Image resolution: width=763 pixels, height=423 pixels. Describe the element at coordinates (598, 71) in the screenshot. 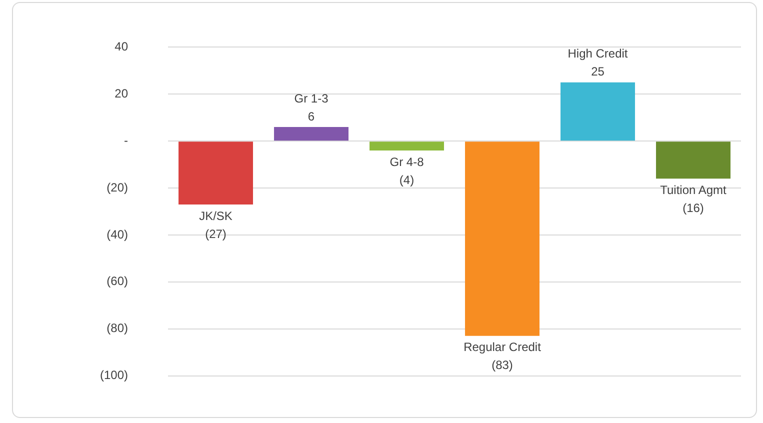

I see `data-label: 25` at that location.